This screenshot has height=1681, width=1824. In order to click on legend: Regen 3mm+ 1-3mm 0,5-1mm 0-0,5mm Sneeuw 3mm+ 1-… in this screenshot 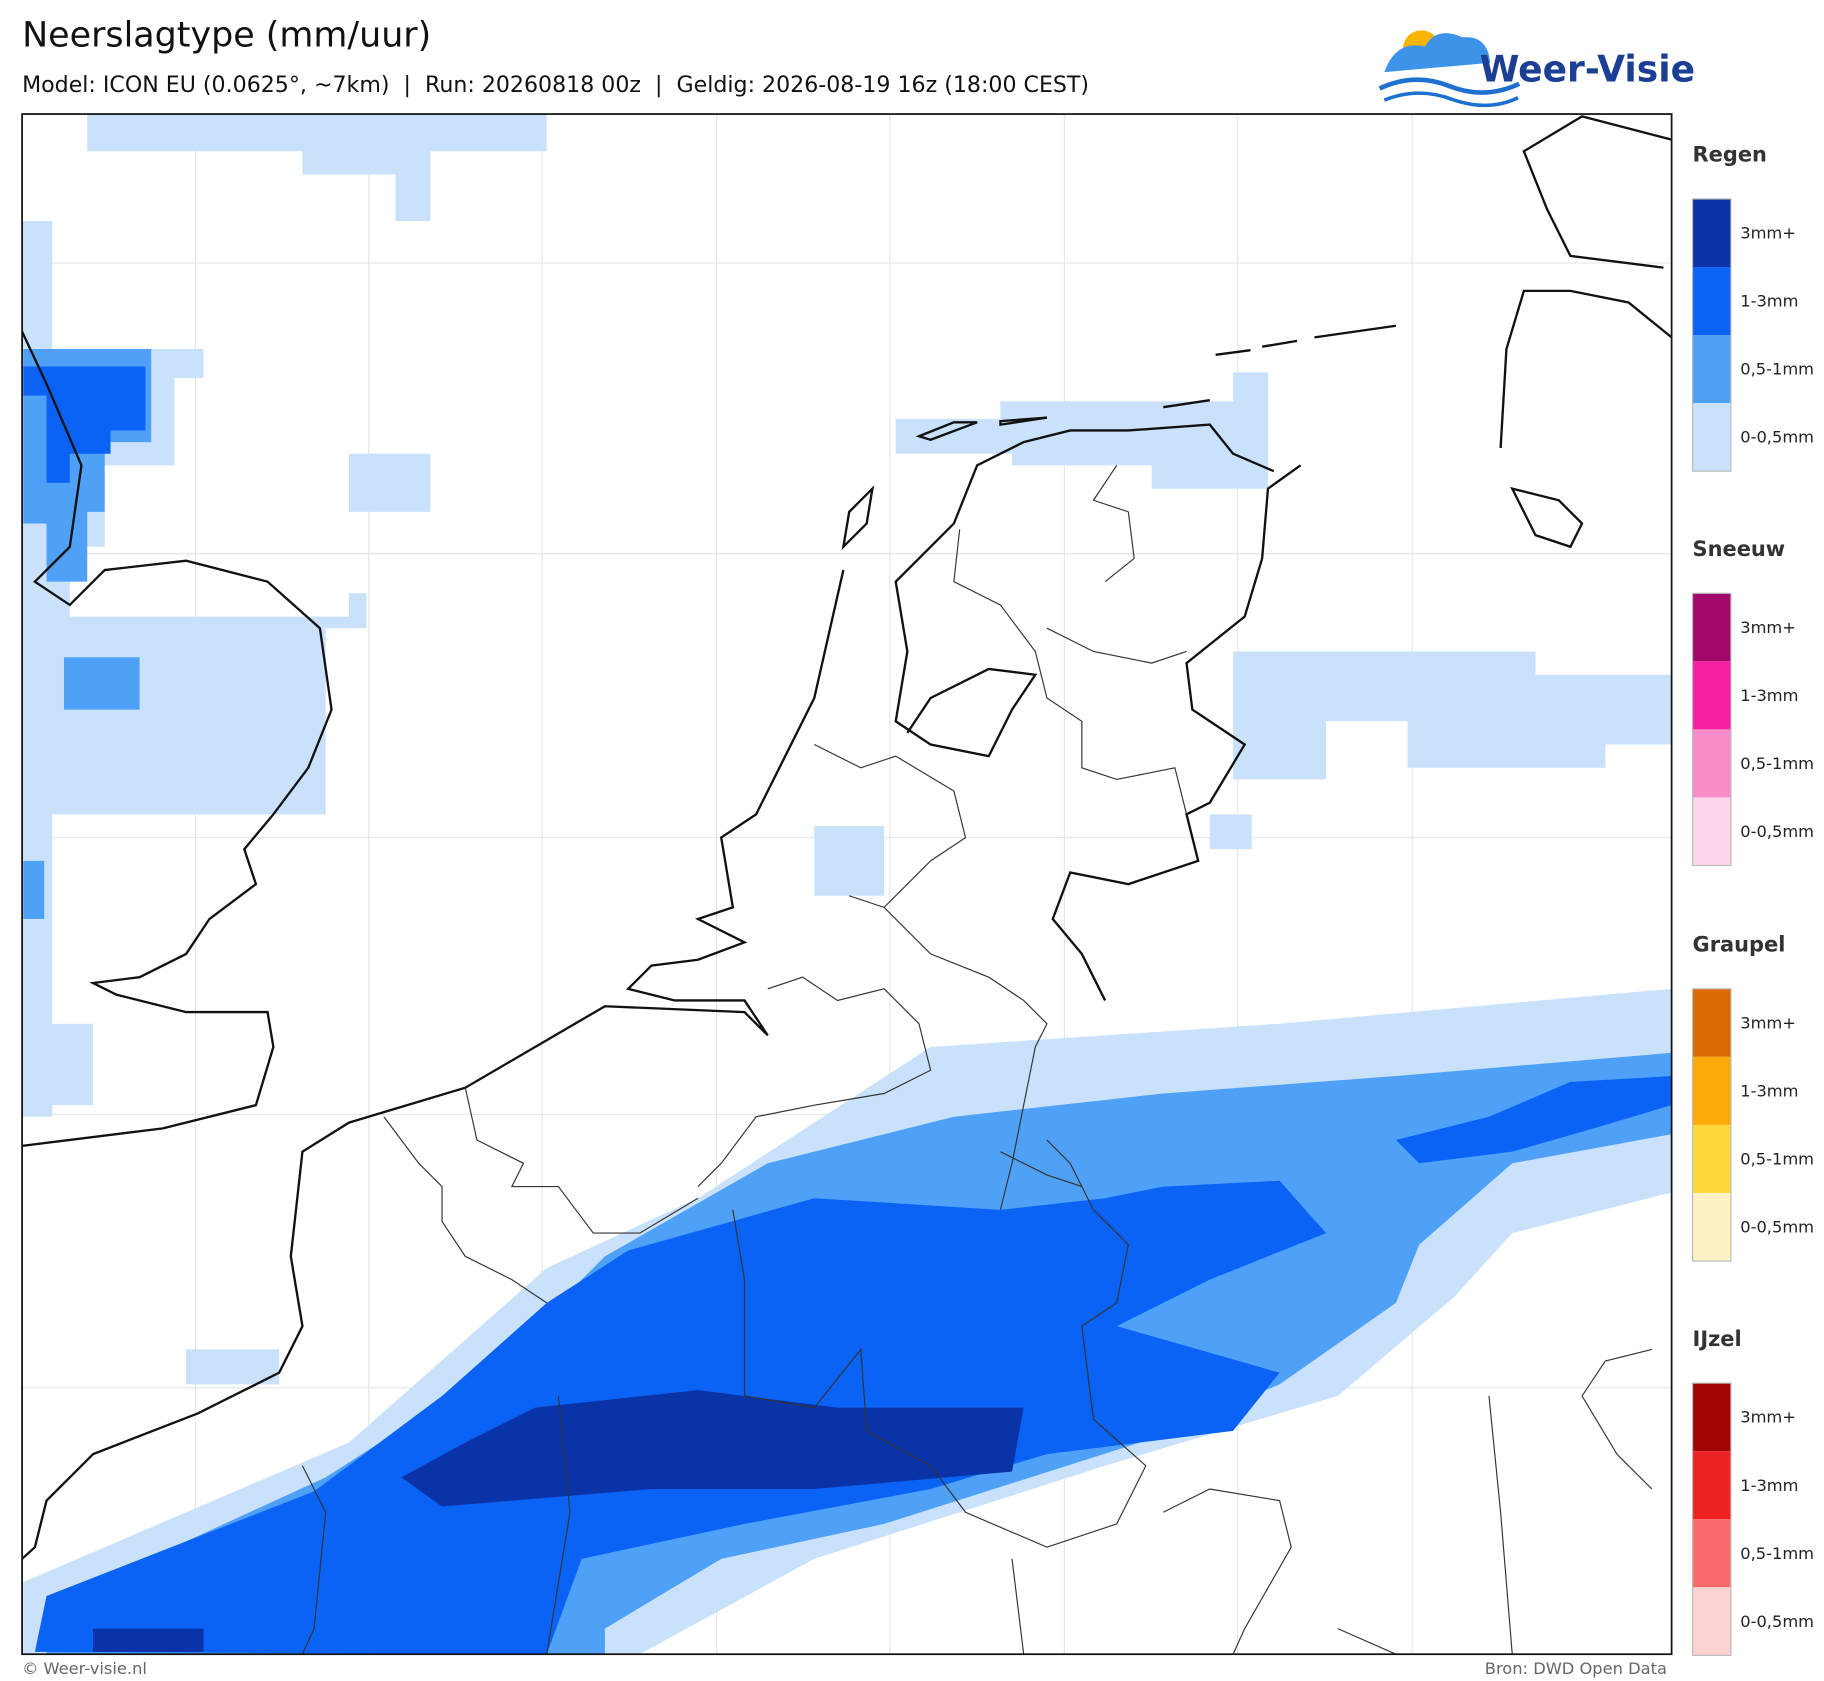, I will do `click(1752, 899)`.